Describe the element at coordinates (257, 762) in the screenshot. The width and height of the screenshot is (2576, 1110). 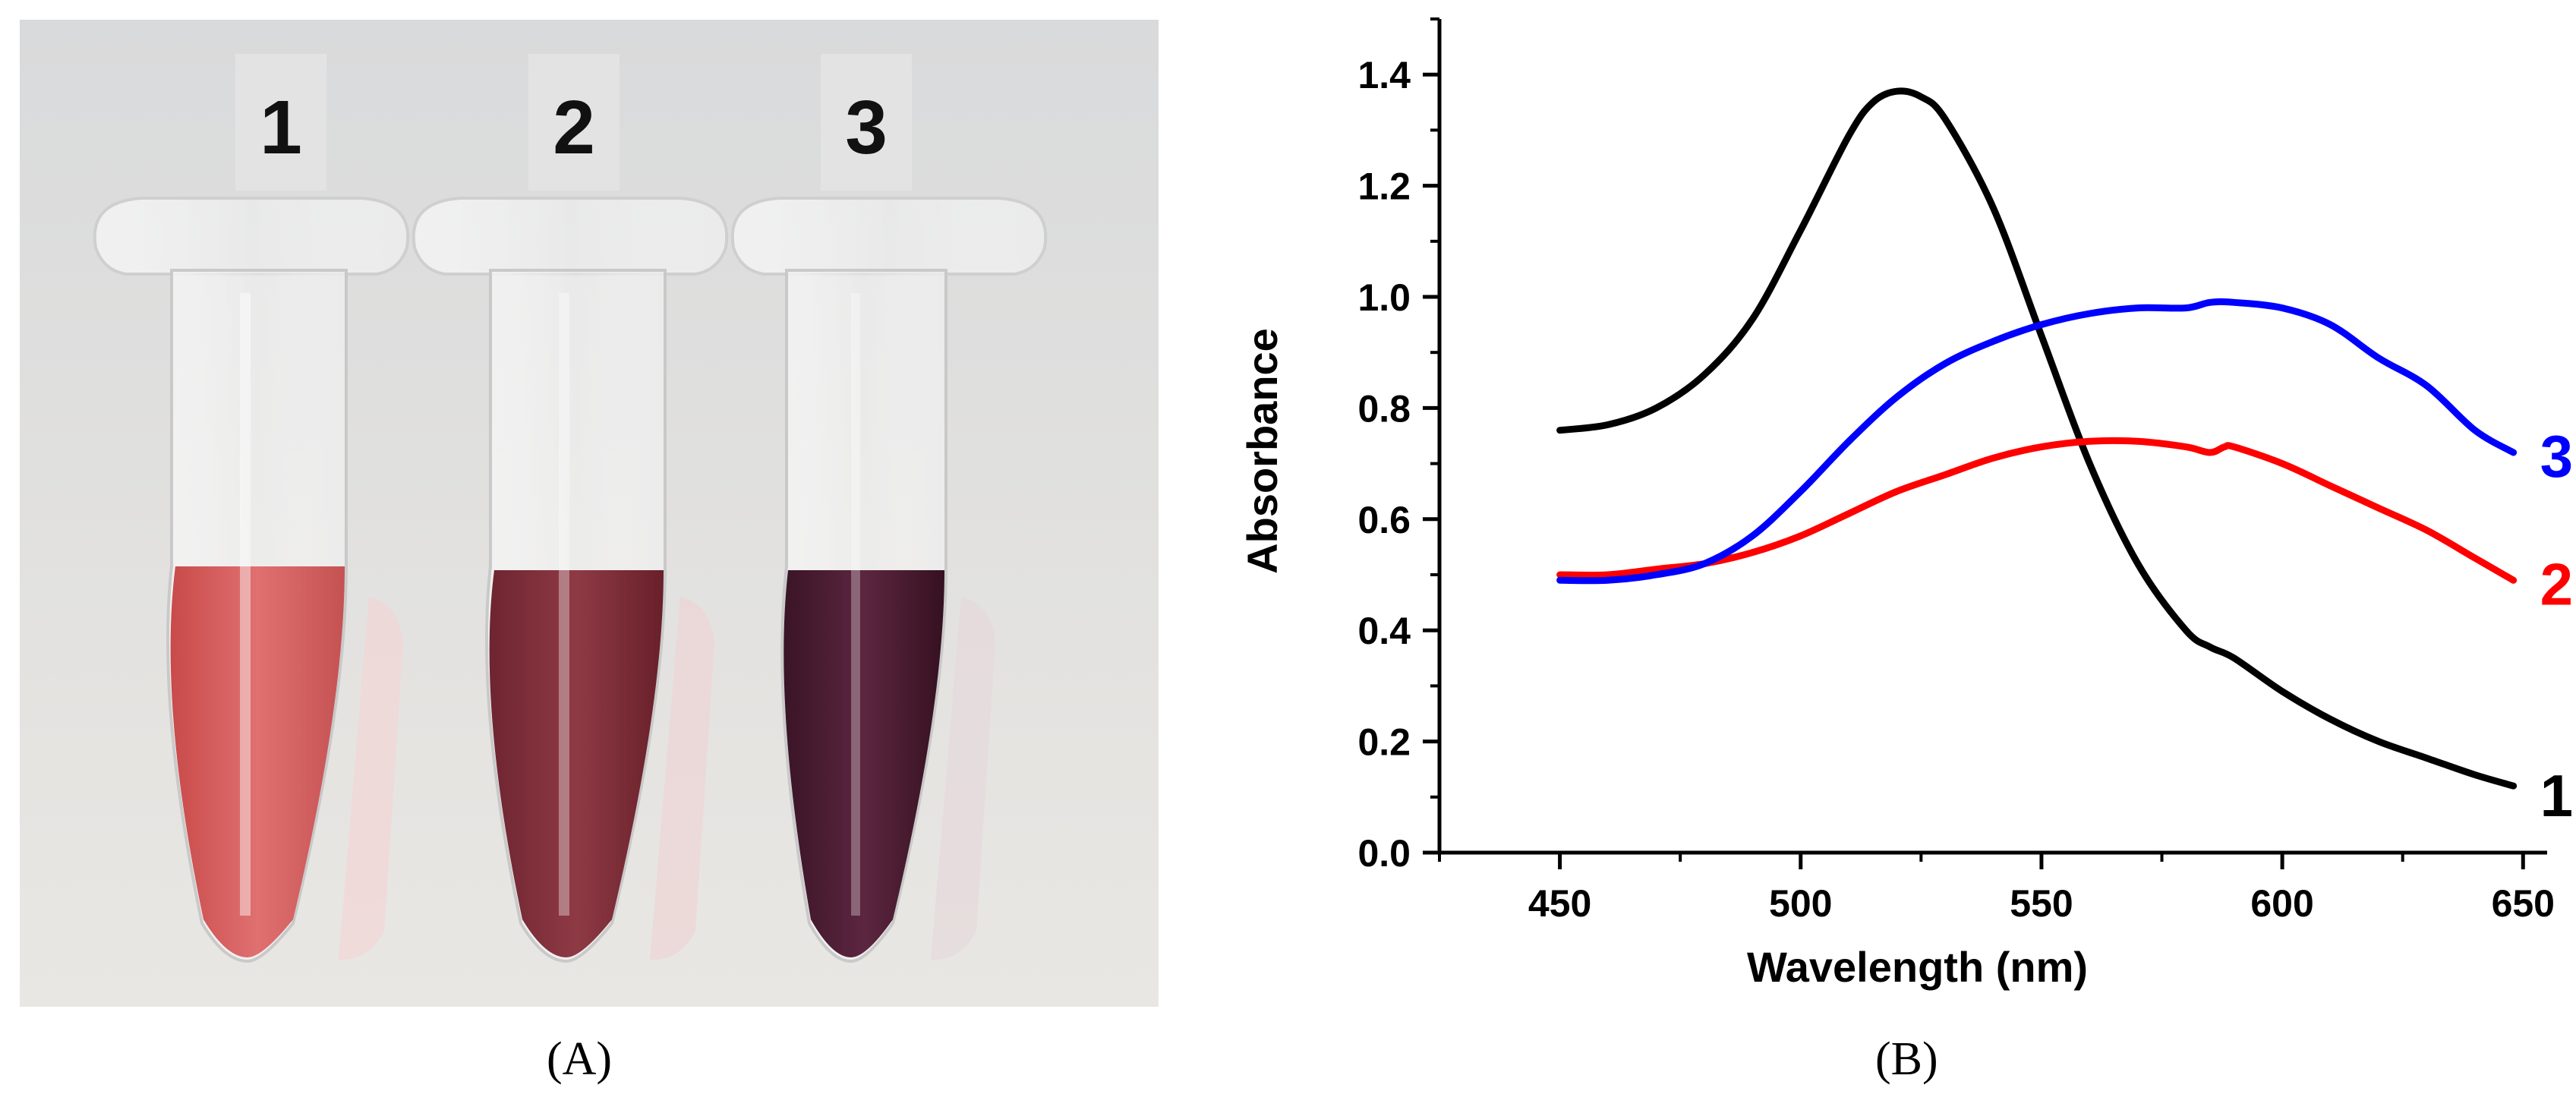
I see `tube-1-liquid` at that location.